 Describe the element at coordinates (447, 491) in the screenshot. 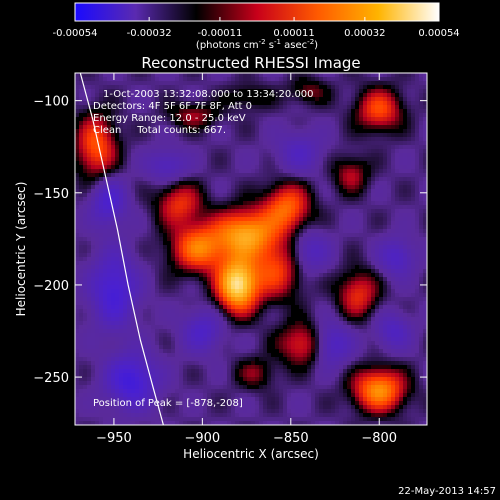

I see `footer-date: 22-May-2013 14:57` at that location.